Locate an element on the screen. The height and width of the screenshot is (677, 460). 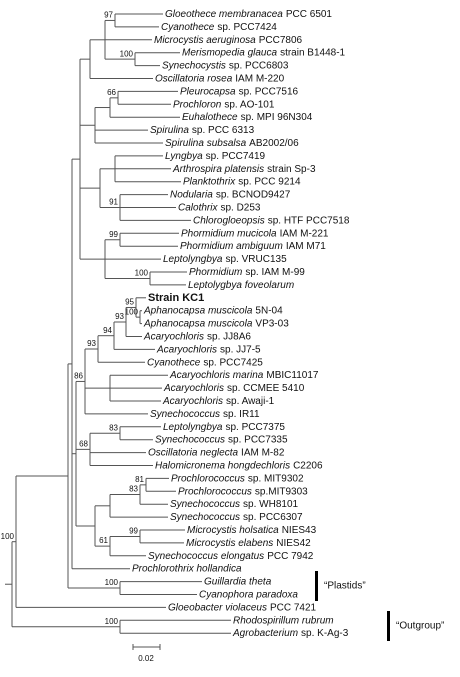
leaf-label: Synechococcus sp. PCC7335 is located at coordinates (221, 439).